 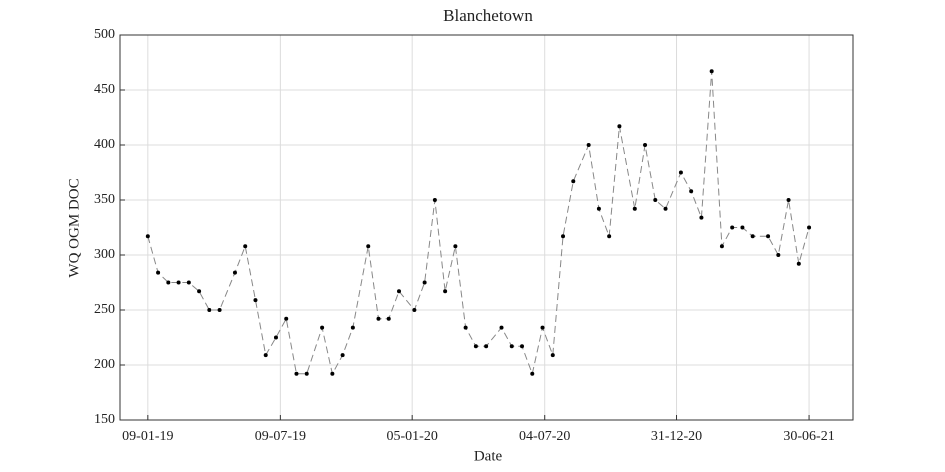 What do you see at coordinates (544, 436) in the screenshot?
I see `x-tick-label: 04-07-20` at bounding box center [544, 436].